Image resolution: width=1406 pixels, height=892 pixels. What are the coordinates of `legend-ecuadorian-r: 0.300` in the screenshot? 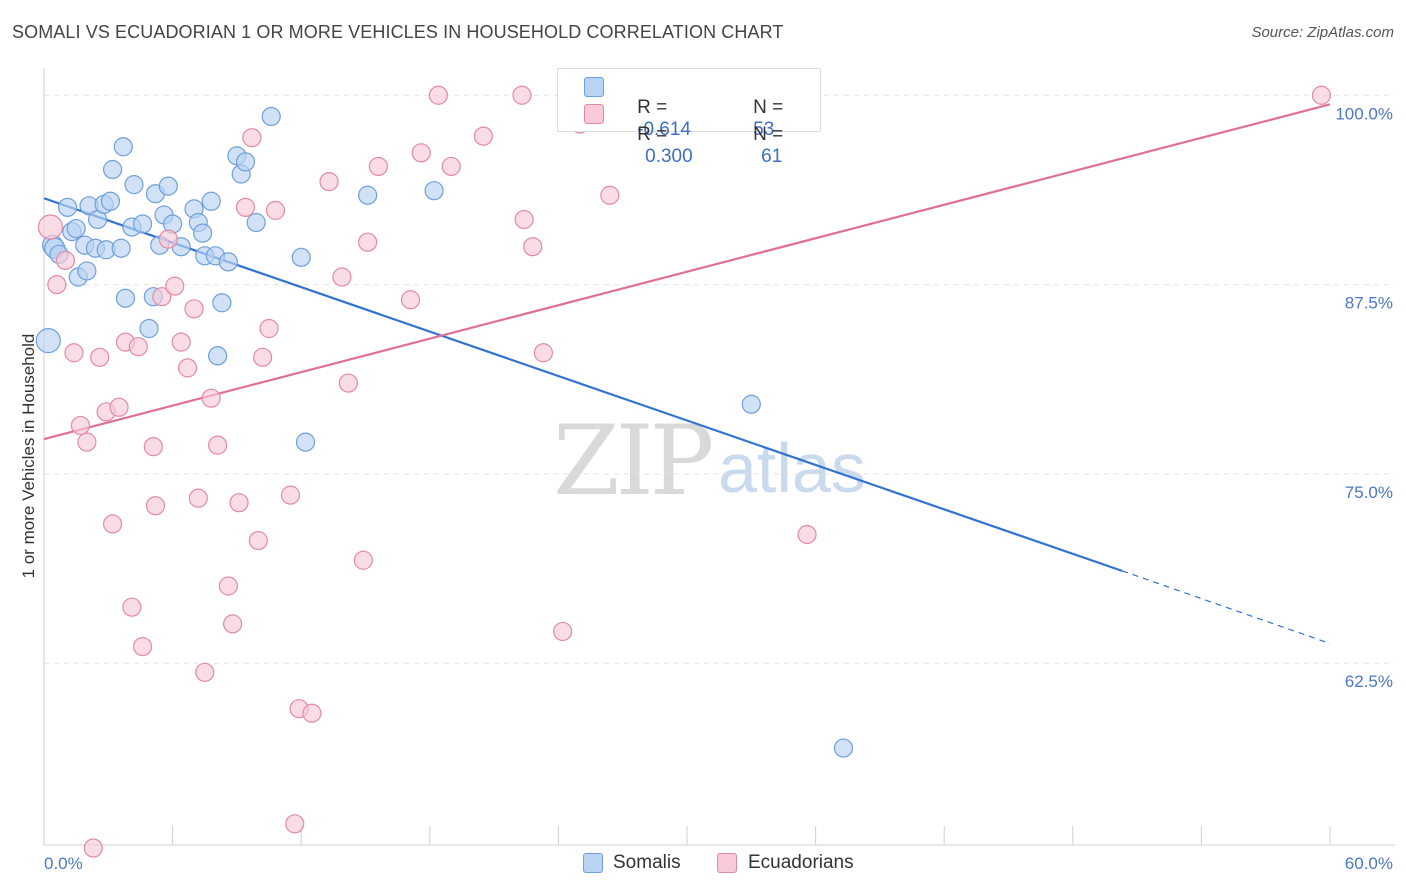 It's located at (669, 156).